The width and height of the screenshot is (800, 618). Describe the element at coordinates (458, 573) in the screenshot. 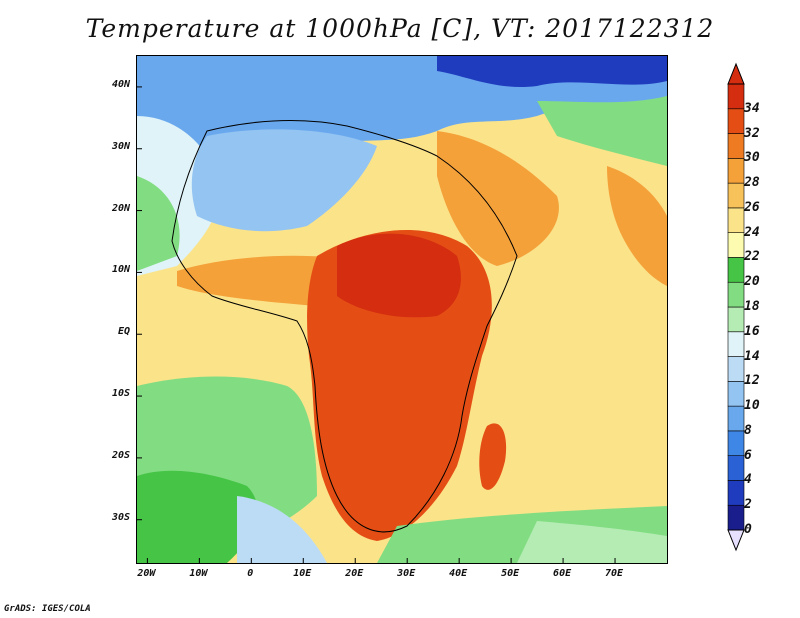

I see `lon-tick-label: 40E` at that location.